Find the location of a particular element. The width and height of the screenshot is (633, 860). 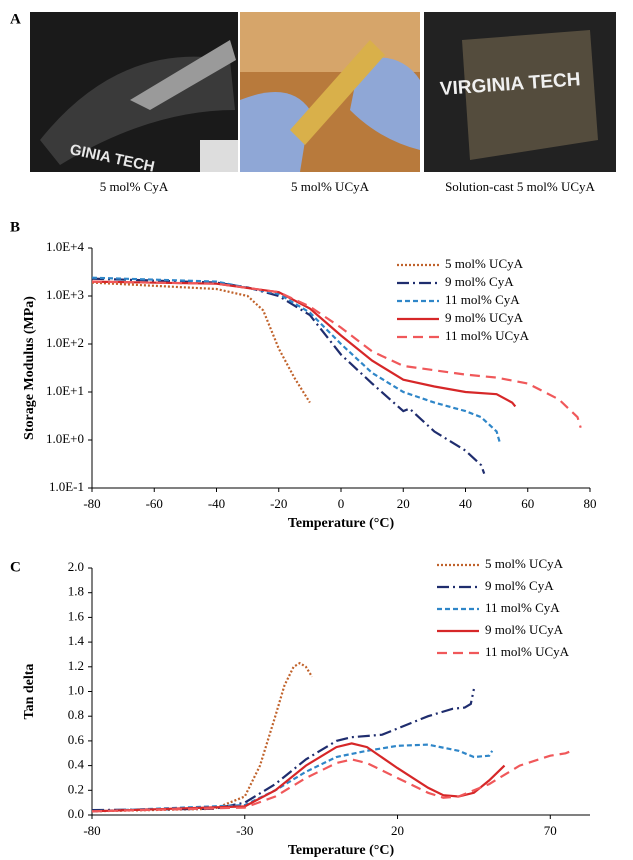

y-tick-label: 1.2 is located at coordinates (76, 665).